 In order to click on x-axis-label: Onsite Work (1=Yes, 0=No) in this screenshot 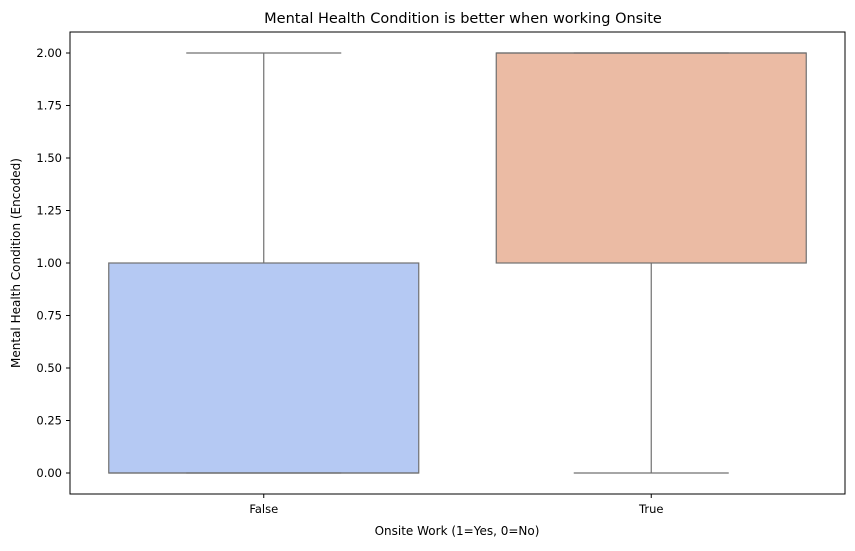, I will do `click(457, 531)`.